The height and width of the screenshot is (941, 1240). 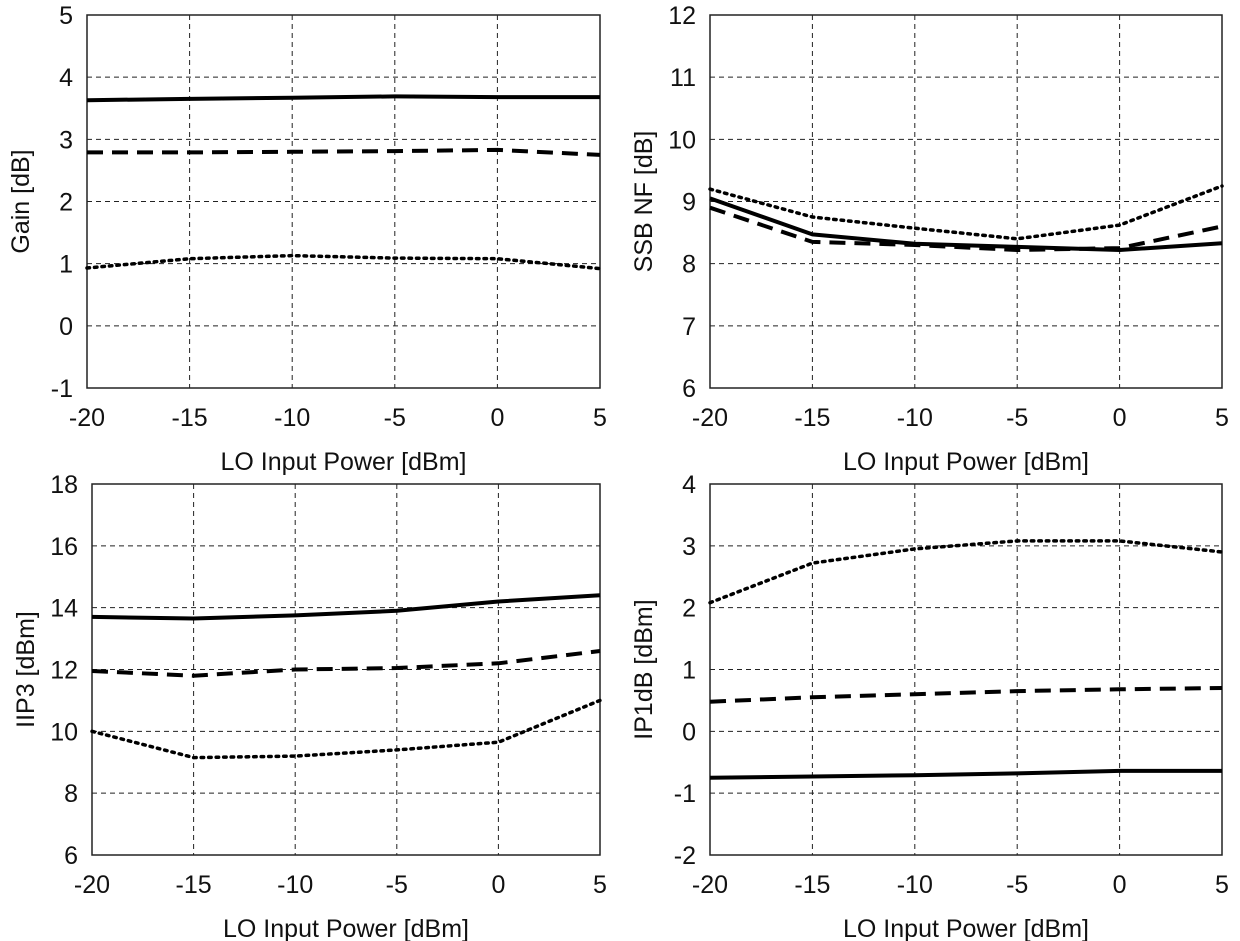 What do you see at coordinates (21, 201) in the screenshot?
I see `y-axis-title: Gain [dB]` at bounding box center [21, 201].